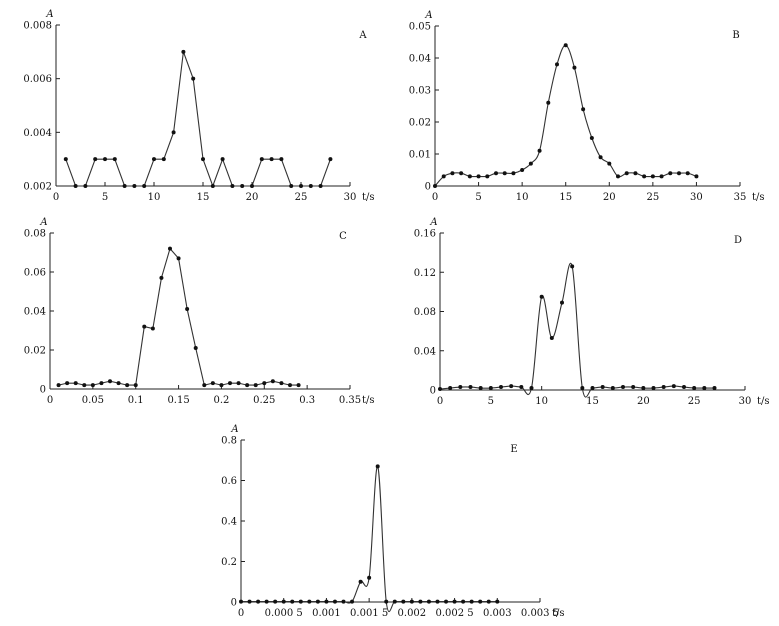  What do you see at coordinates (198, 106) in the screenshot?
I see `panel-a: 0.002 0.004 0.006 0.008 0 5 10 15 20 25 30 At/s A` at bounding box center [198, 106].